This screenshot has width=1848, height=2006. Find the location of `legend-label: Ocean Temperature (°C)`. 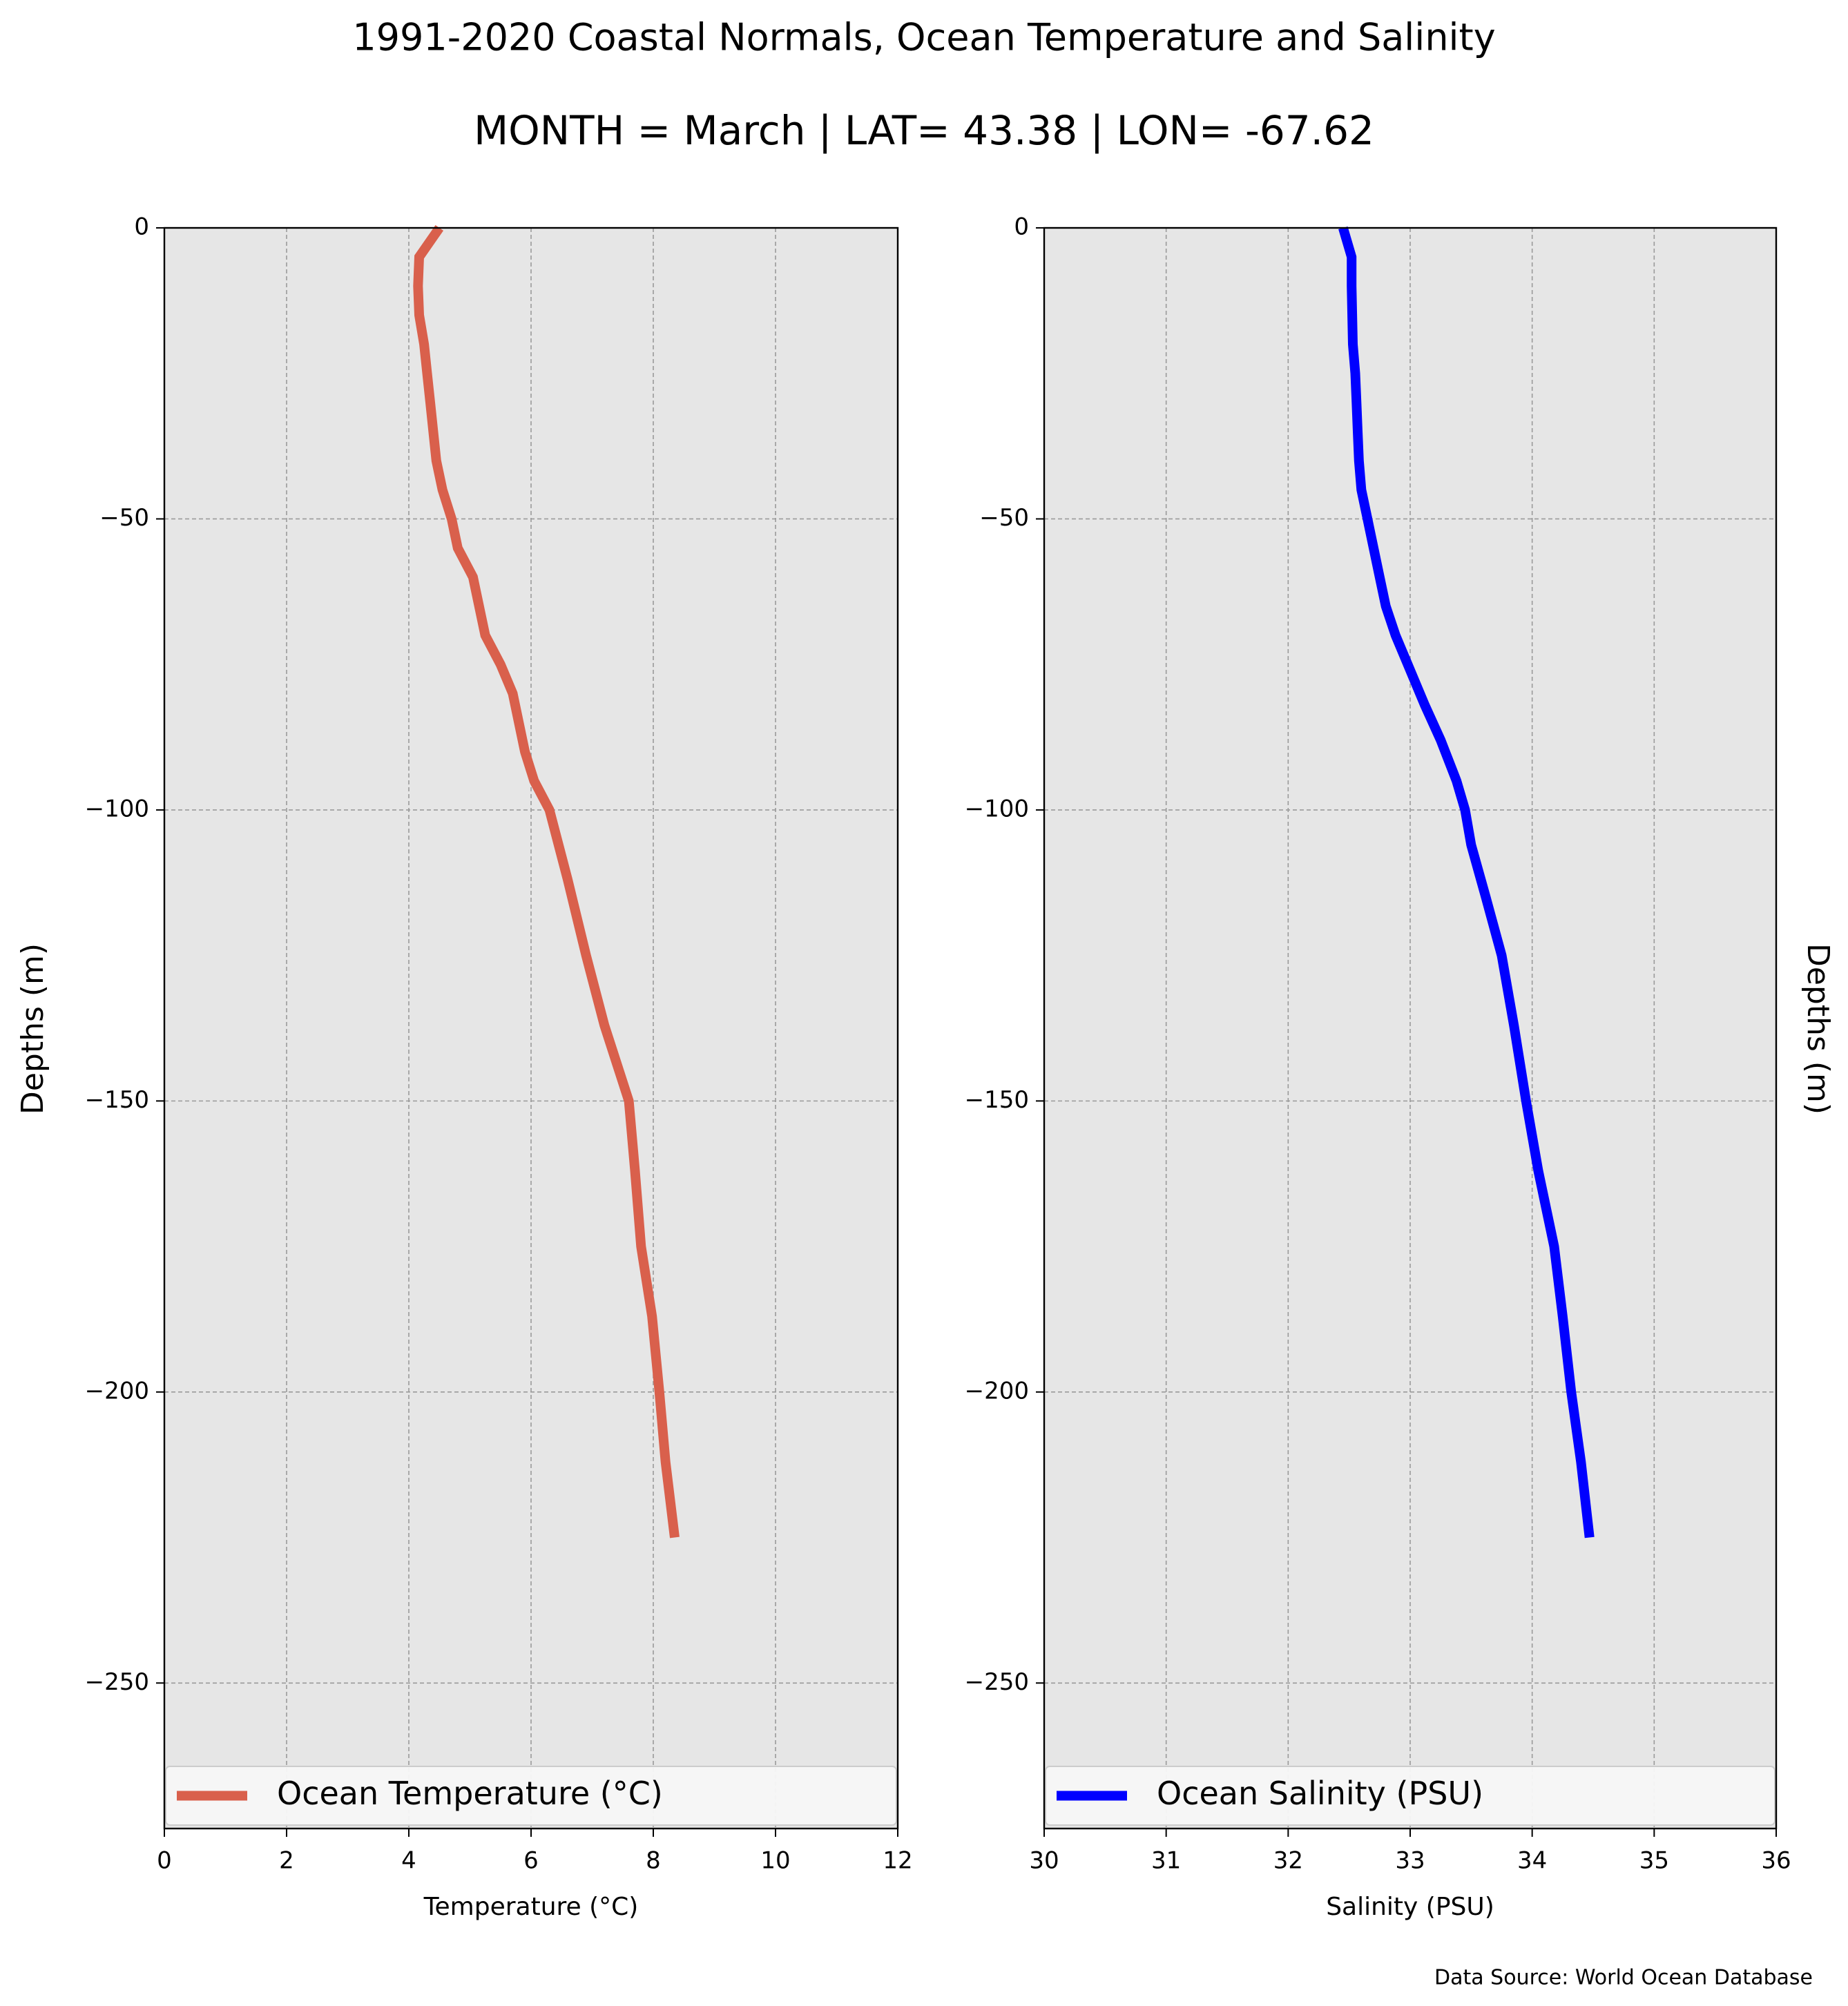

legend-label: Ocean Temperature (°C) is located at coordinates (470, 1794).